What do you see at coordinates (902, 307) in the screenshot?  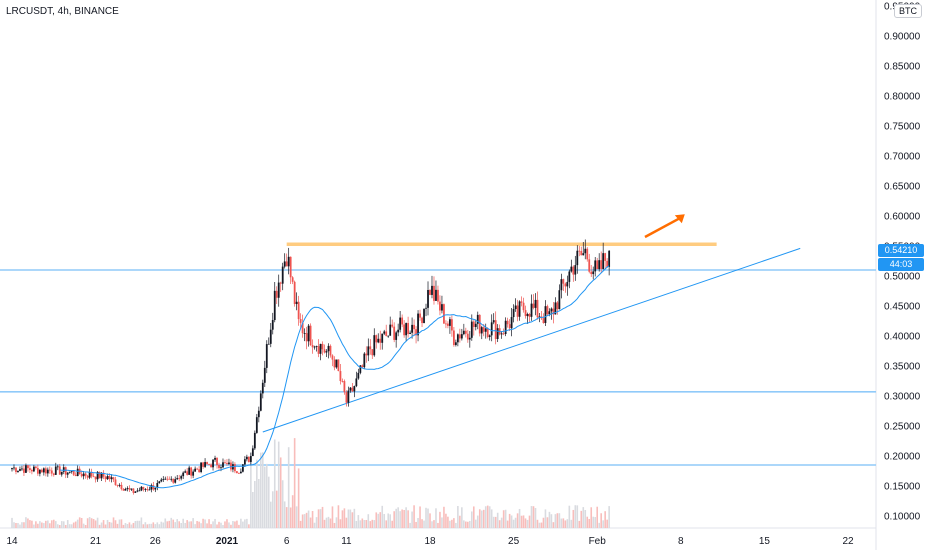 I see `y-tick-label: 0.45000` at bounding box center [902, 307].